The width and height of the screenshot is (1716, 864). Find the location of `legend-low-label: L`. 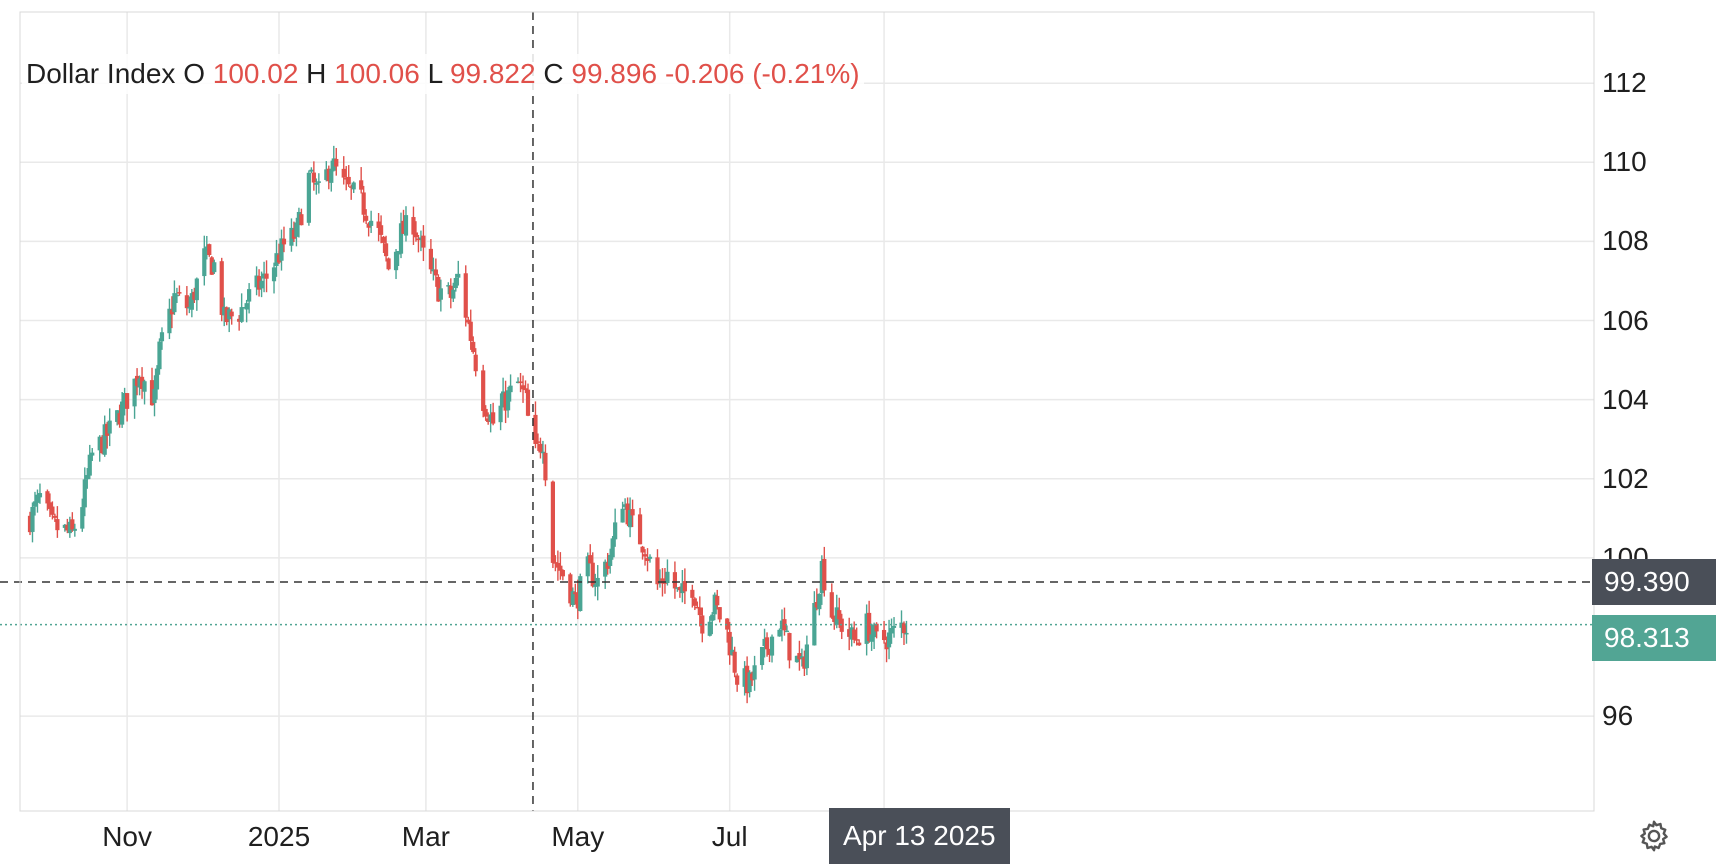

legend-low-label: L is located at coordinates (435, 73).